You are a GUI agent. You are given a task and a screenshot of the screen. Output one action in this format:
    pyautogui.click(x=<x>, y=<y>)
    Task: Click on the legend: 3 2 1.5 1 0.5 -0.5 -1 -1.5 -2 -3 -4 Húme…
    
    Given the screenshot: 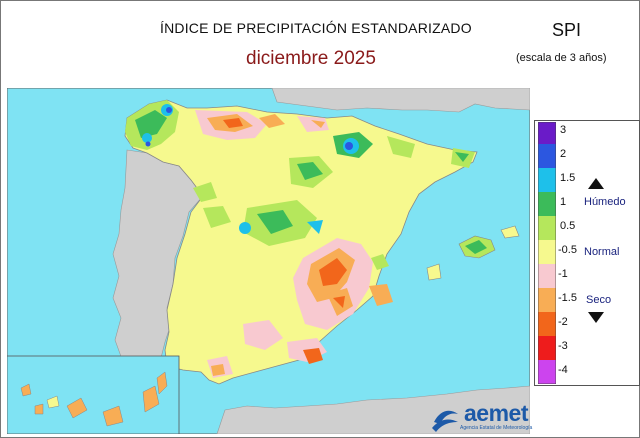 What is the action you would take?
    pyautogui.click(x=587, y=253)
    